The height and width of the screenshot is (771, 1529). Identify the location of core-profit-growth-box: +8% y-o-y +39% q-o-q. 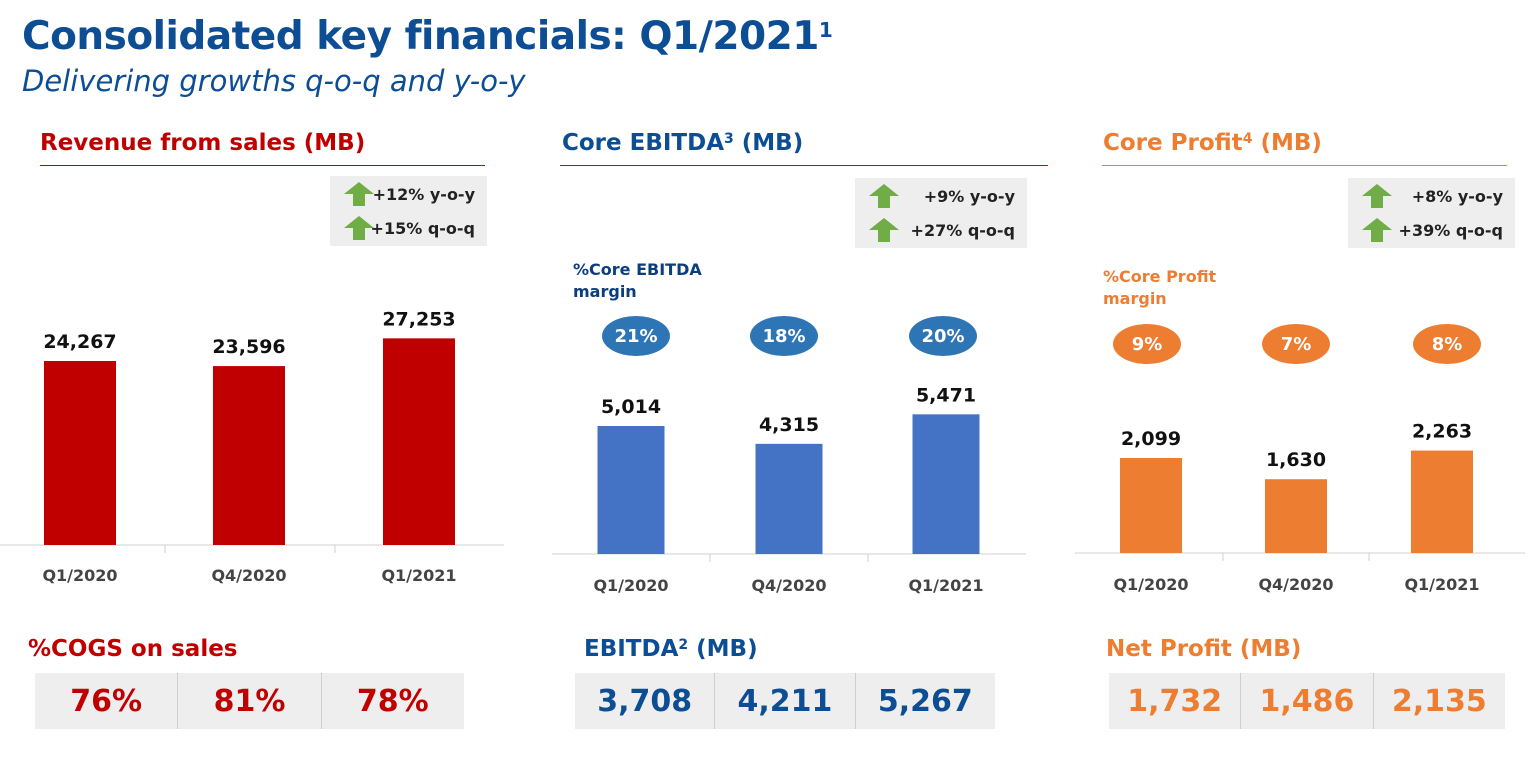
(1431, 213).